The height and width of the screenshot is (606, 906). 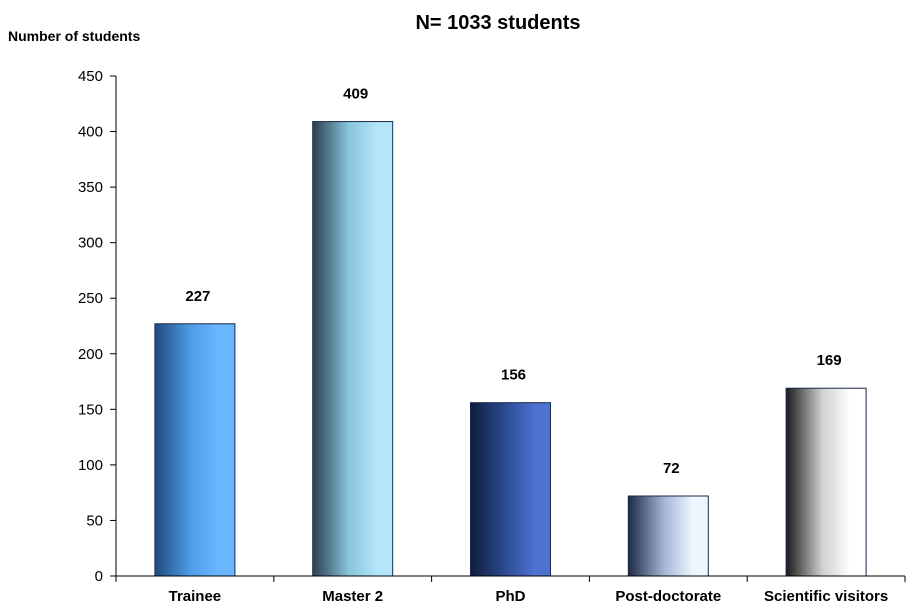 I want to click on y-tick-label: 200, so click(x=90, y=354).